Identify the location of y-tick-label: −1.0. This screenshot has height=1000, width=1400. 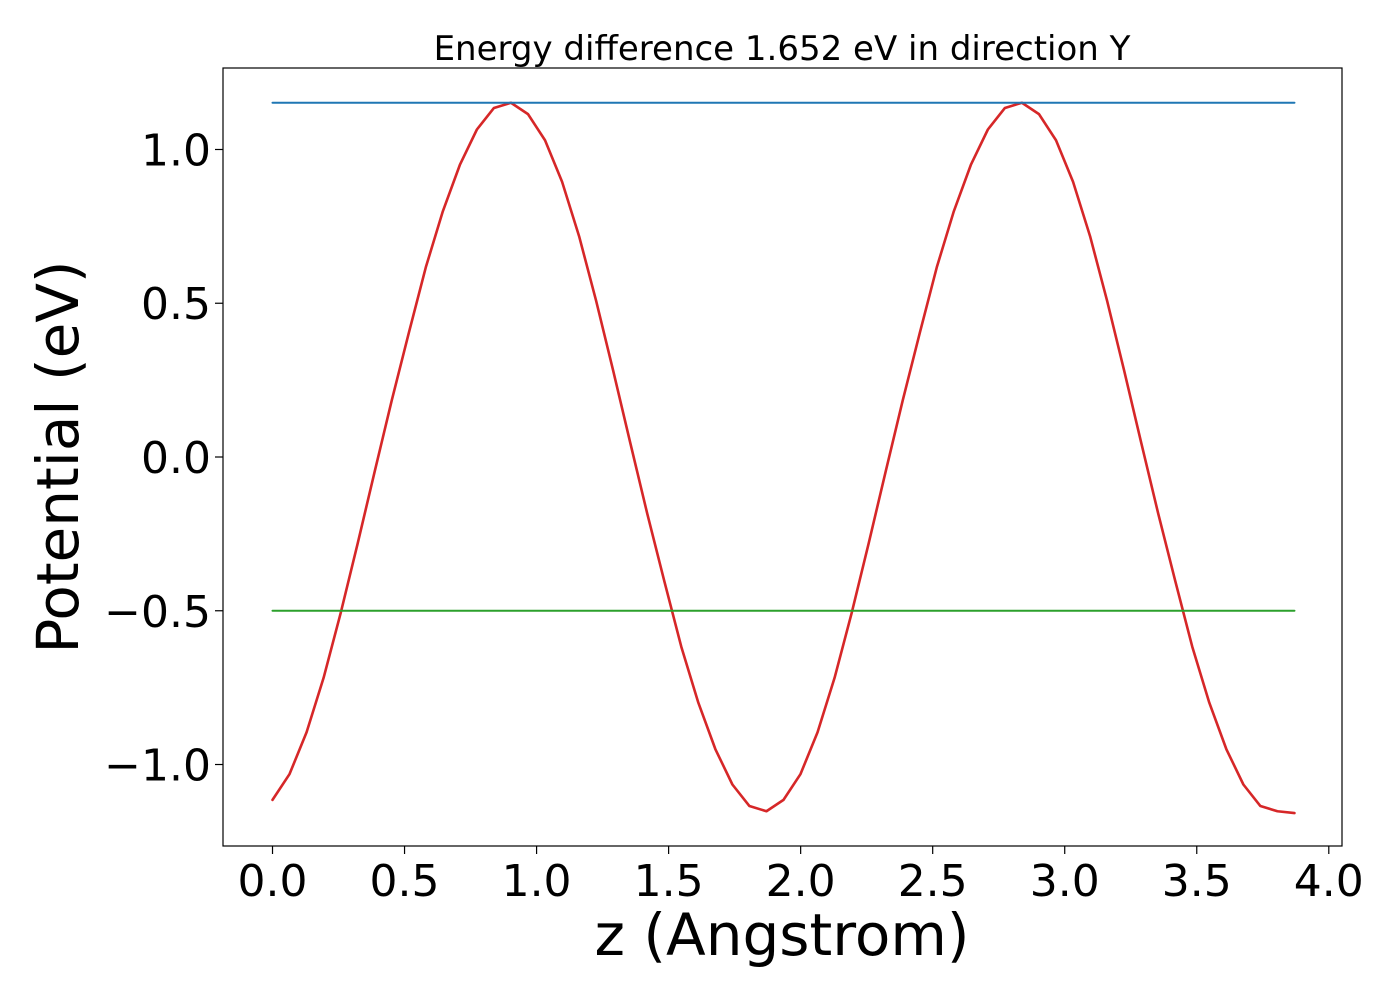
(157, 766).